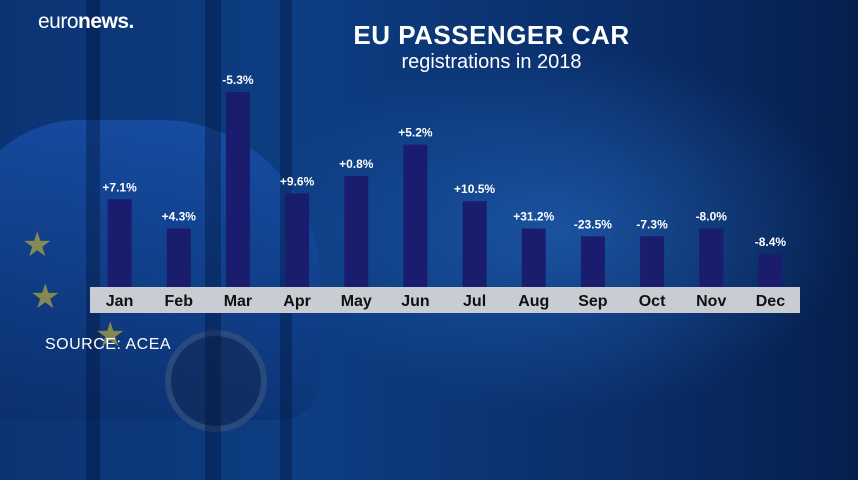  I want to click on x-axis-band, so click(445, 300).